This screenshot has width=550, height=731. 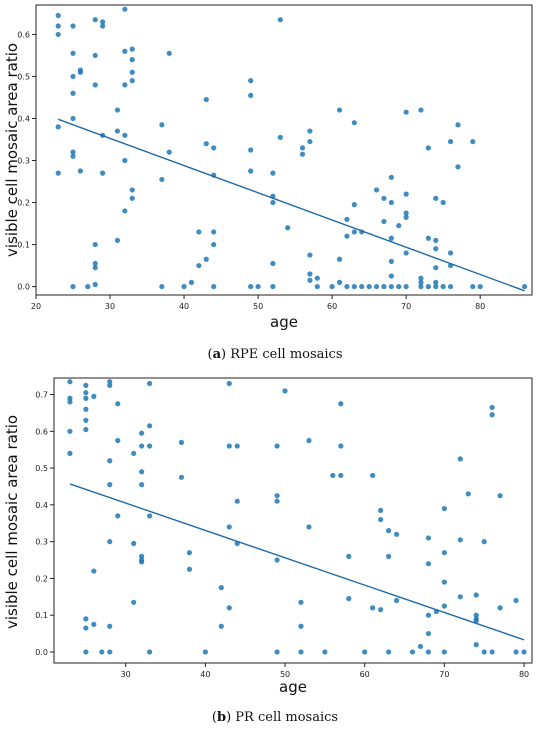 I want to click on x-tick-label: 20, so click(x=36, y=306).